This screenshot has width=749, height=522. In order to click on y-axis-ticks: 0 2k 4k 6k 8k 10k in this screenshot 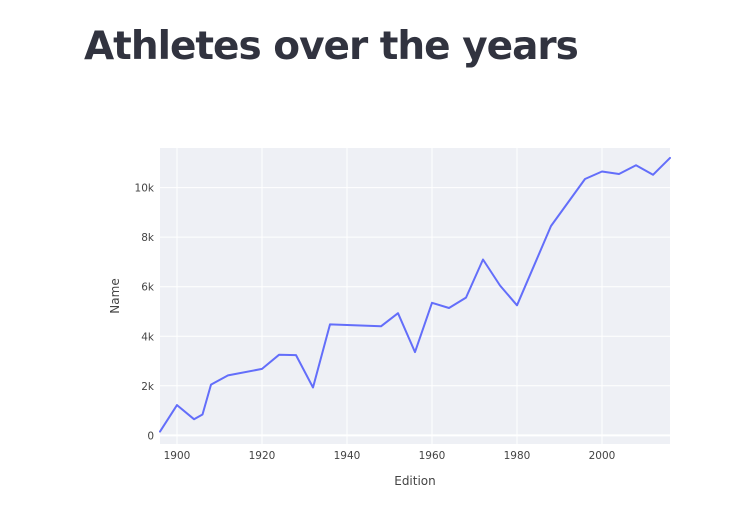, I will do `click(145, 313)`.